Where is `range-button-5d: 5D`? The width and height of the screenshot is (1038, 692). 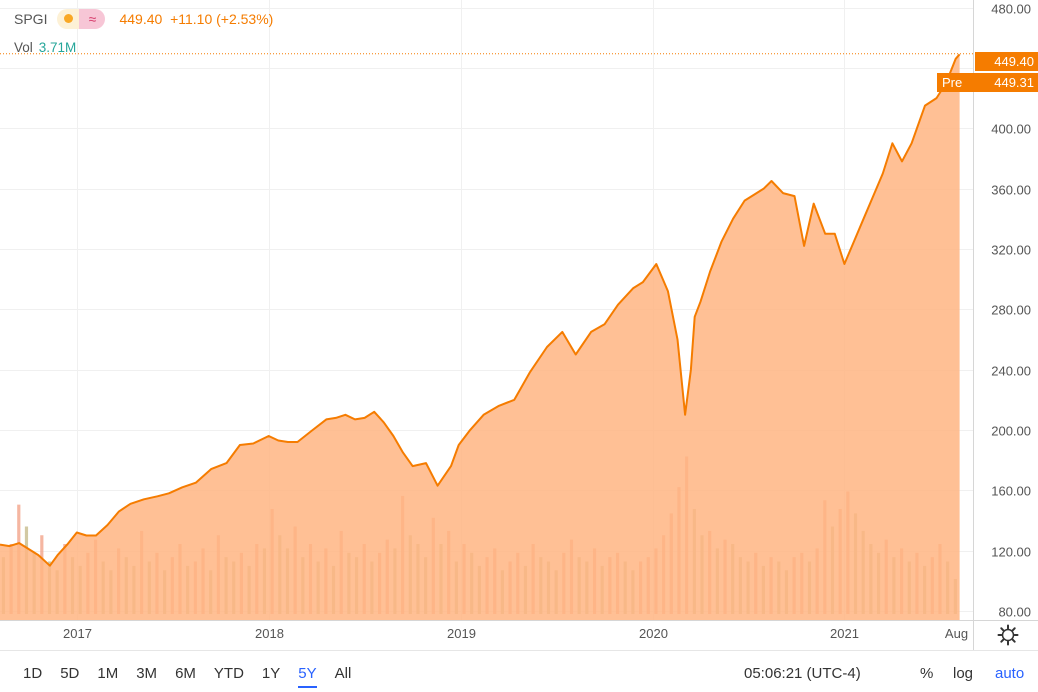 range-button-5d: 5D is located at coordinates (70, 673).